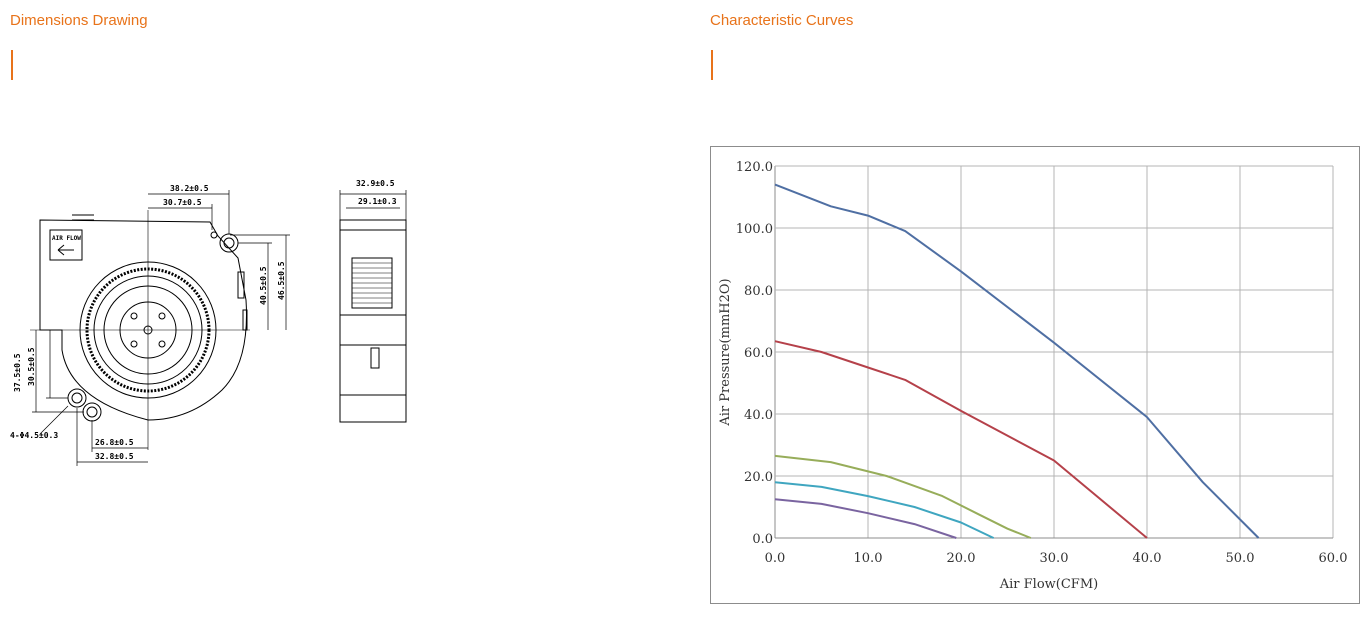  I want to click on x-axis-label: Air Flow(CFM), so click(1048, 584).